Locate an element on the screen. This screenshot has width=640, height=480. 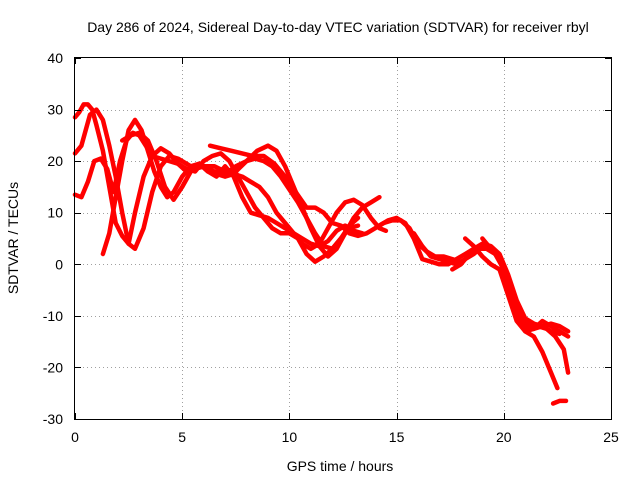
x-tick-label: 5 is located at coordinates (182, 437).